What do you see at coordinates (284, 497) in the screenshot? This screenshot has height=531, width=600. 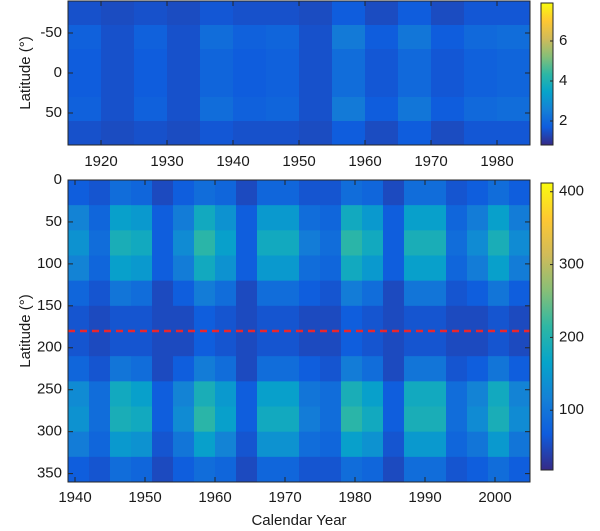 I see `x-tick-label: 1970` at bounding box center [284, 497].